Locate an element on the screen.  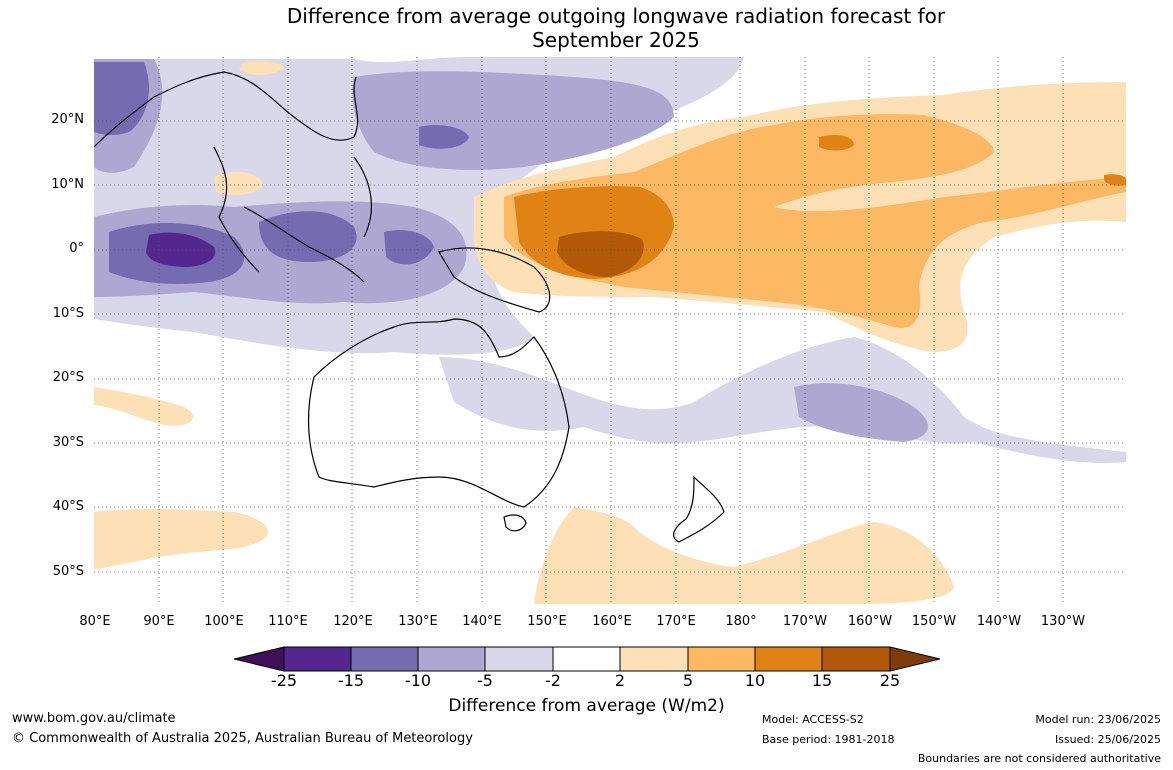
footer-model: Model: ACCESS-S2 is located at coordinates (813, 719).